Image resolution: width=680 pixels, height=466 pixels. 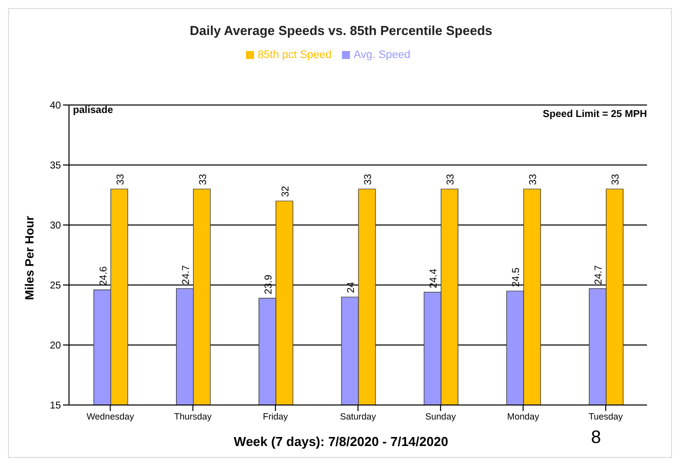 I want to click on y-tick-label: 35, so click(x=56, y=166).